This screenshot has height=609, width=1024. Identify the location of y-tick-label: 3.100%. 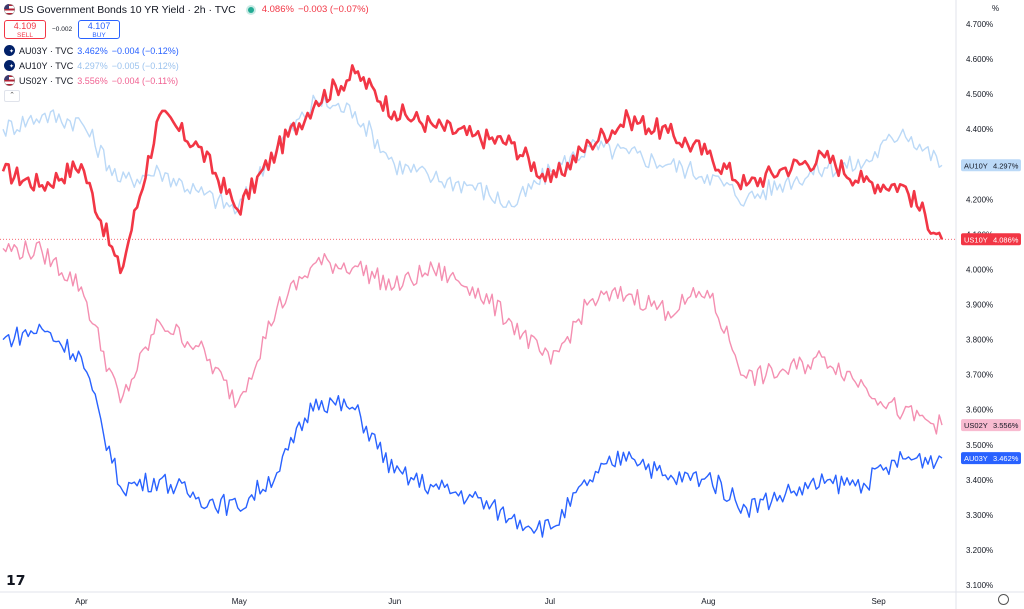
(979, 585).